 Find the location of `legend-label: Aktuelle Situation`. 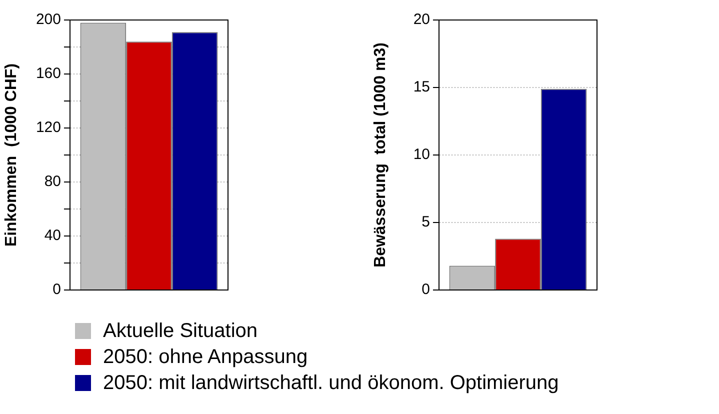

legend-label: Aktuelle Situation is located at coordinates (180, 331).